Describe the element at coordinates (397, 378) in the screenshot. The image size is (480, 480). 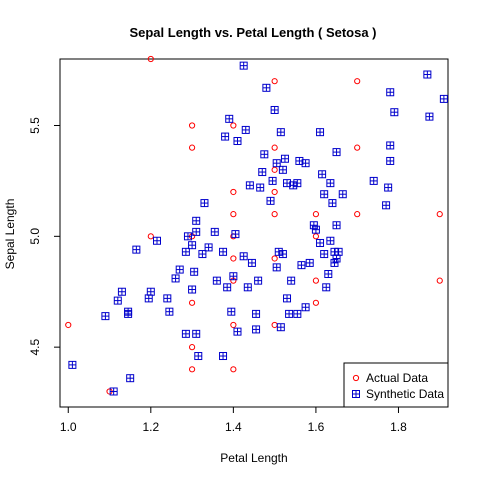
I see `legend-actual-data: Actual Data` at that location.